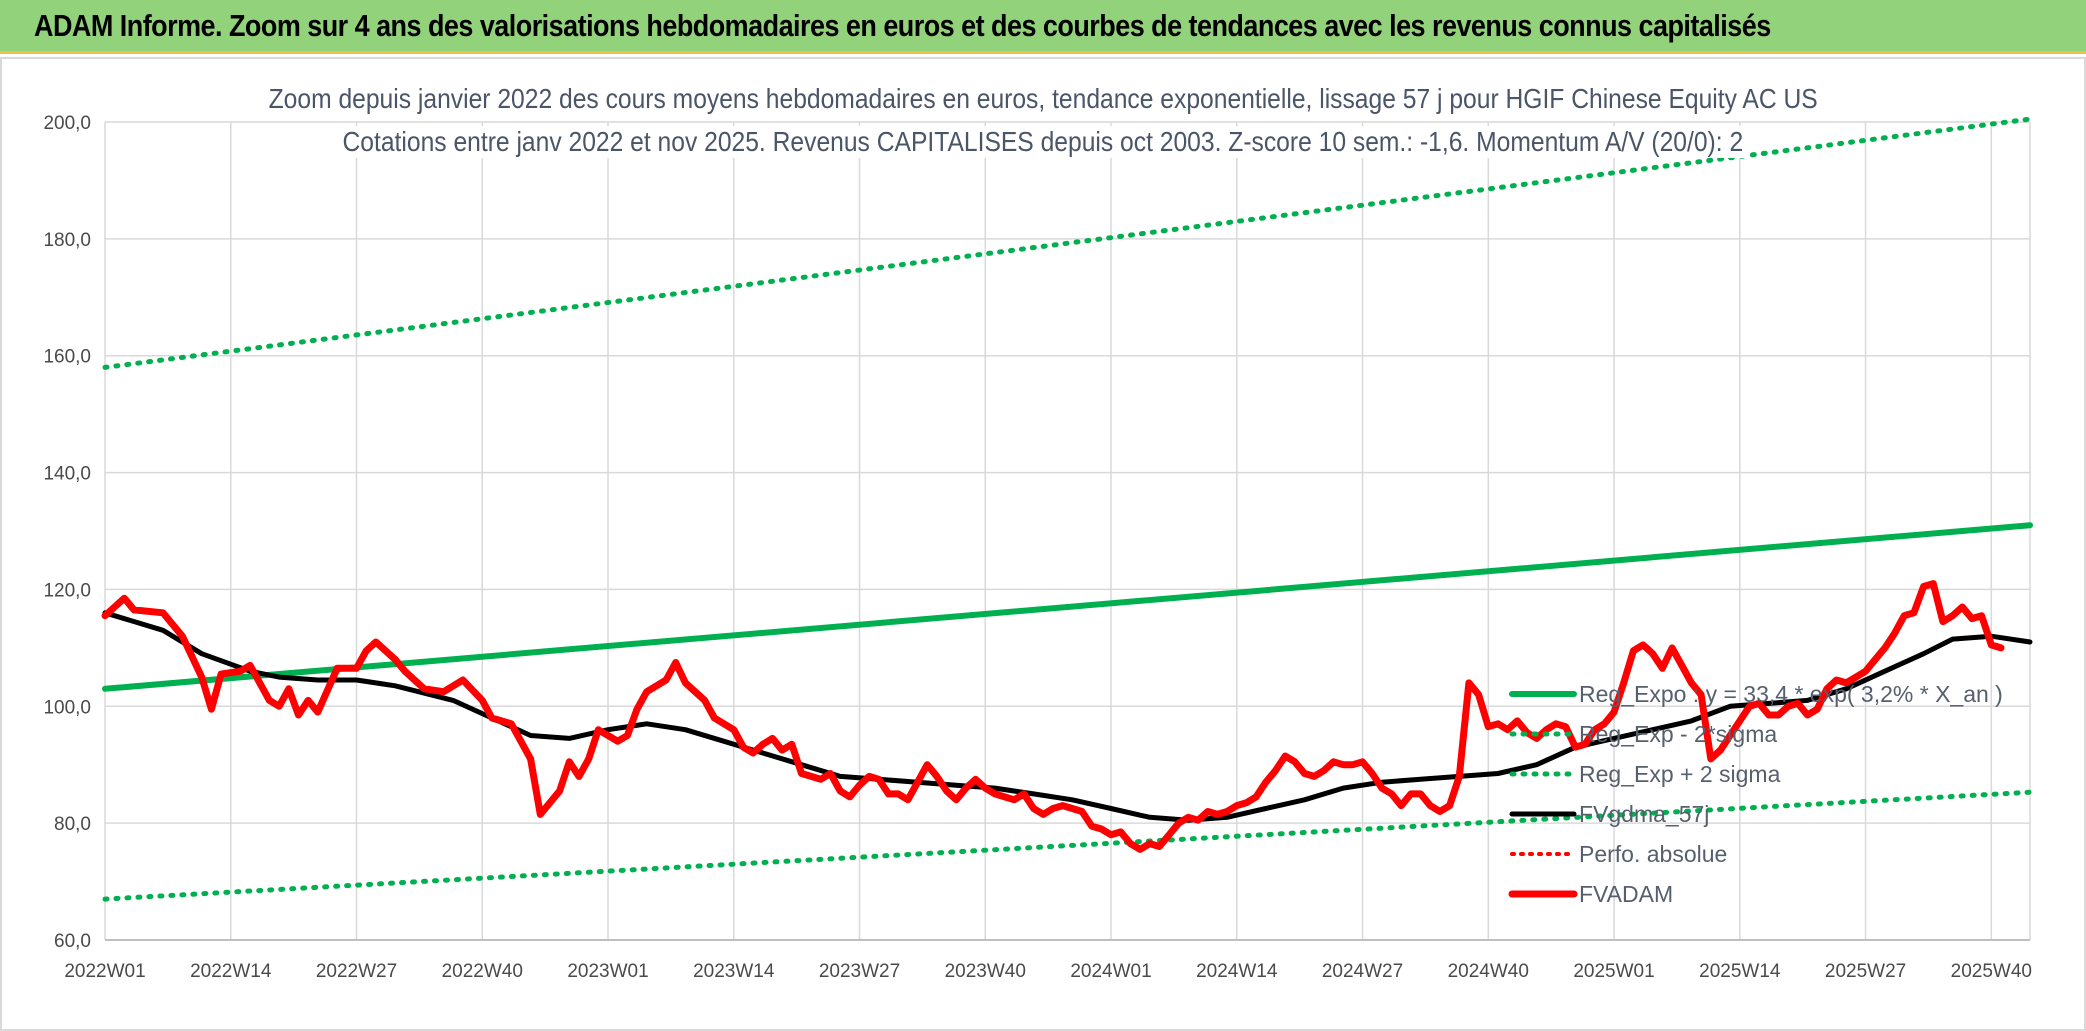  I want to click on legend-label: Reg_Exp + 2 sigma, so click(1680, 774).